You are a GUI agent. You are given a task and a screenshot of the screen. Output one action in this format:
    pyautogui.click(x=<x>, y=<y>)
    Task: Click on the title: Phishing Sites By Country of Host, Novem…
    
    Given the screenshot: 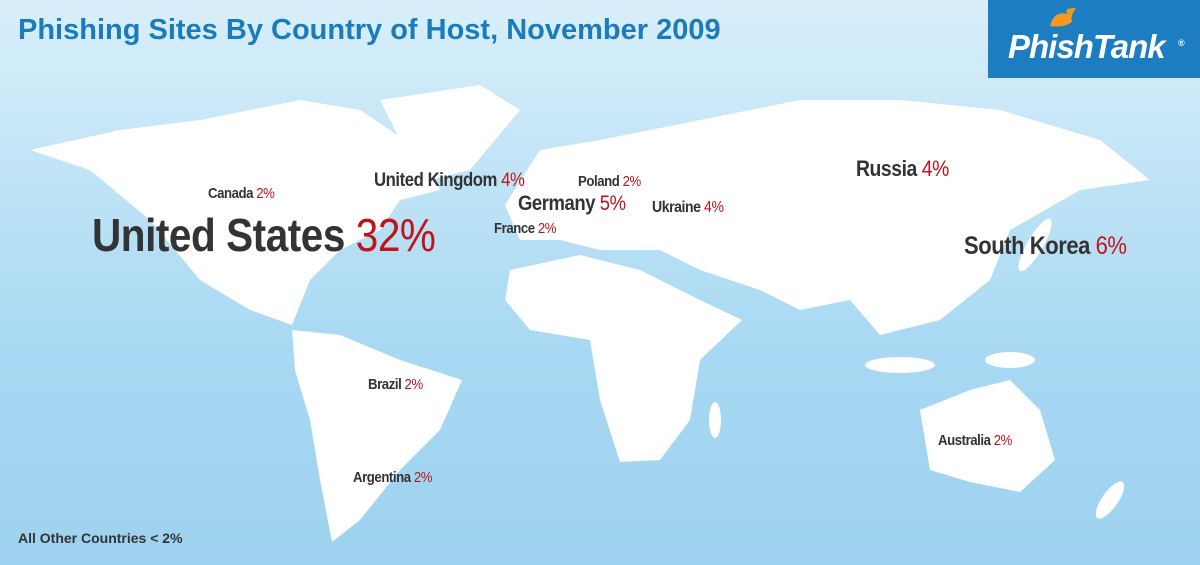 What is the action you would take?
    pyautogui.click(x=369, y=30)
    